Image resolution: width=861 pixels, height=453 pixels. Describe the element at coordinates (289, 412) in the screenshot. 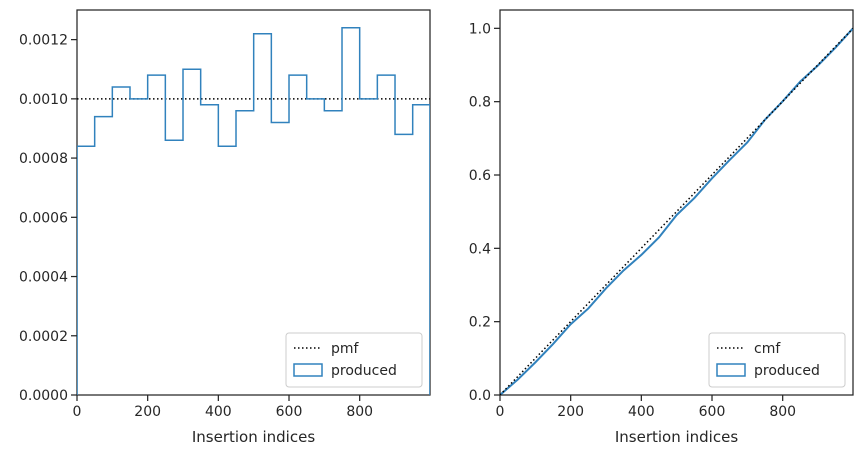

I see `pmf-x-tick-label: 600` at that location.